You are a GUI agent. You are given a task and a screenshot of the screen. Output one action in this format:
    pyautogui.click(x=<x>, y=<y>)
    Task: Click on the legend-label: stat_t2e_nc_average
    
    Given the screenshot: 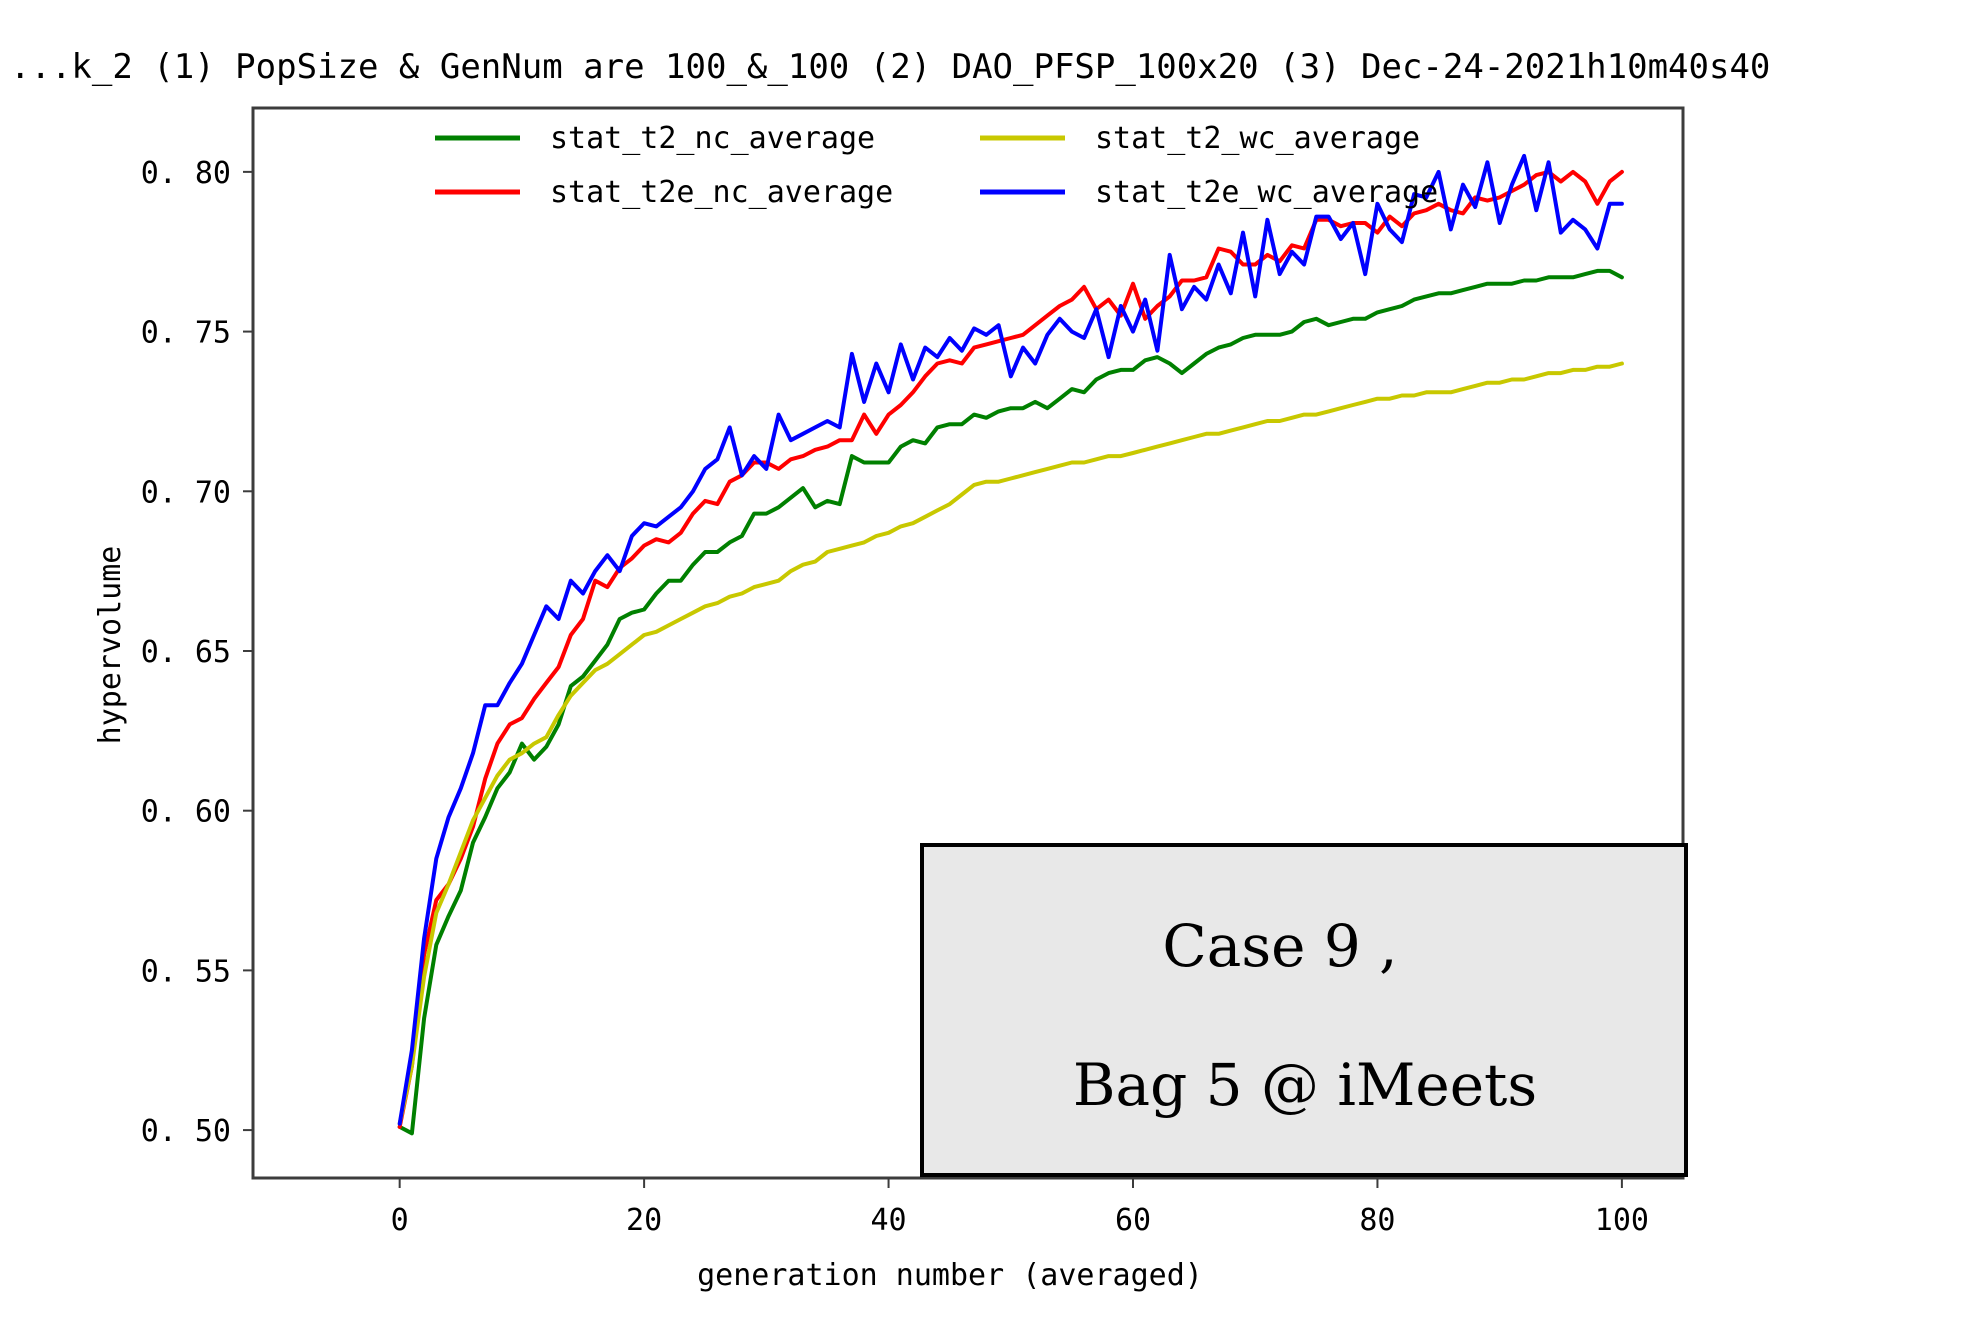 What is the action you would take?
    pyautogui.click(x=721, y=192)
    